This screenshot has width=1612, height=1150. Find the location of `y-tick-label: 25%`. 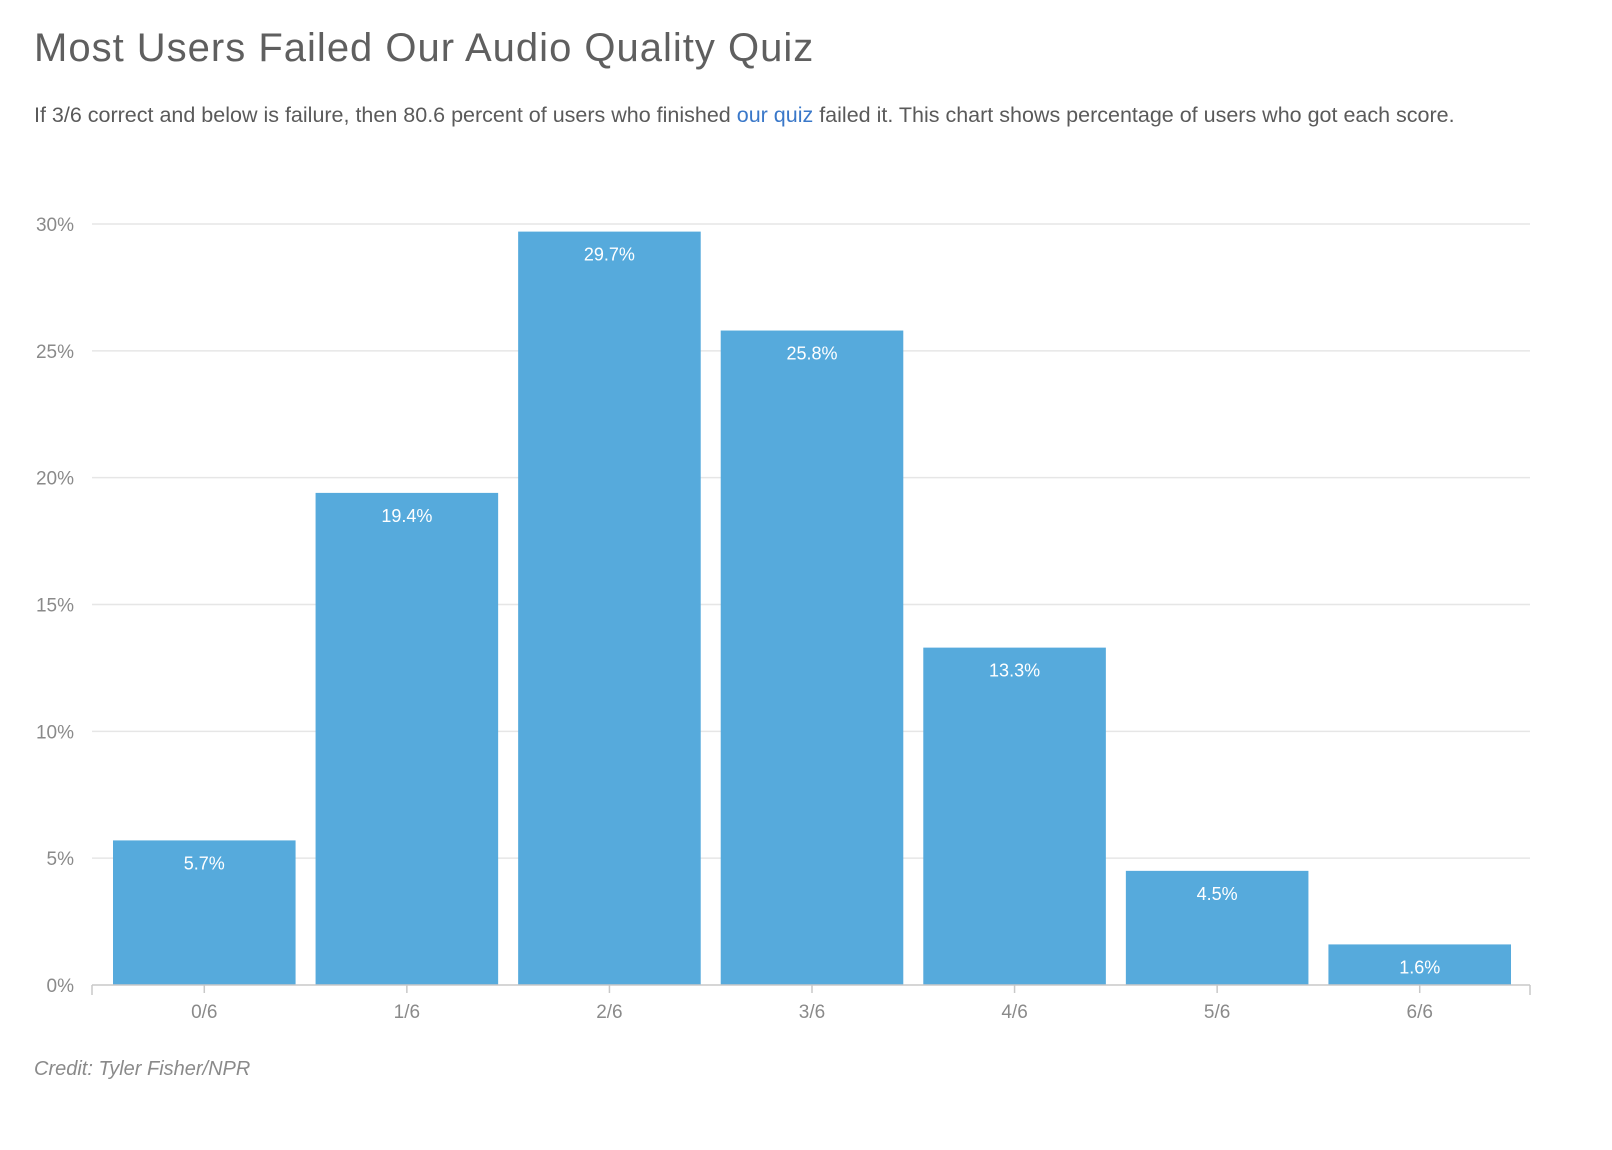

y-tick-label: 25% is located at coordinates (55, 352).